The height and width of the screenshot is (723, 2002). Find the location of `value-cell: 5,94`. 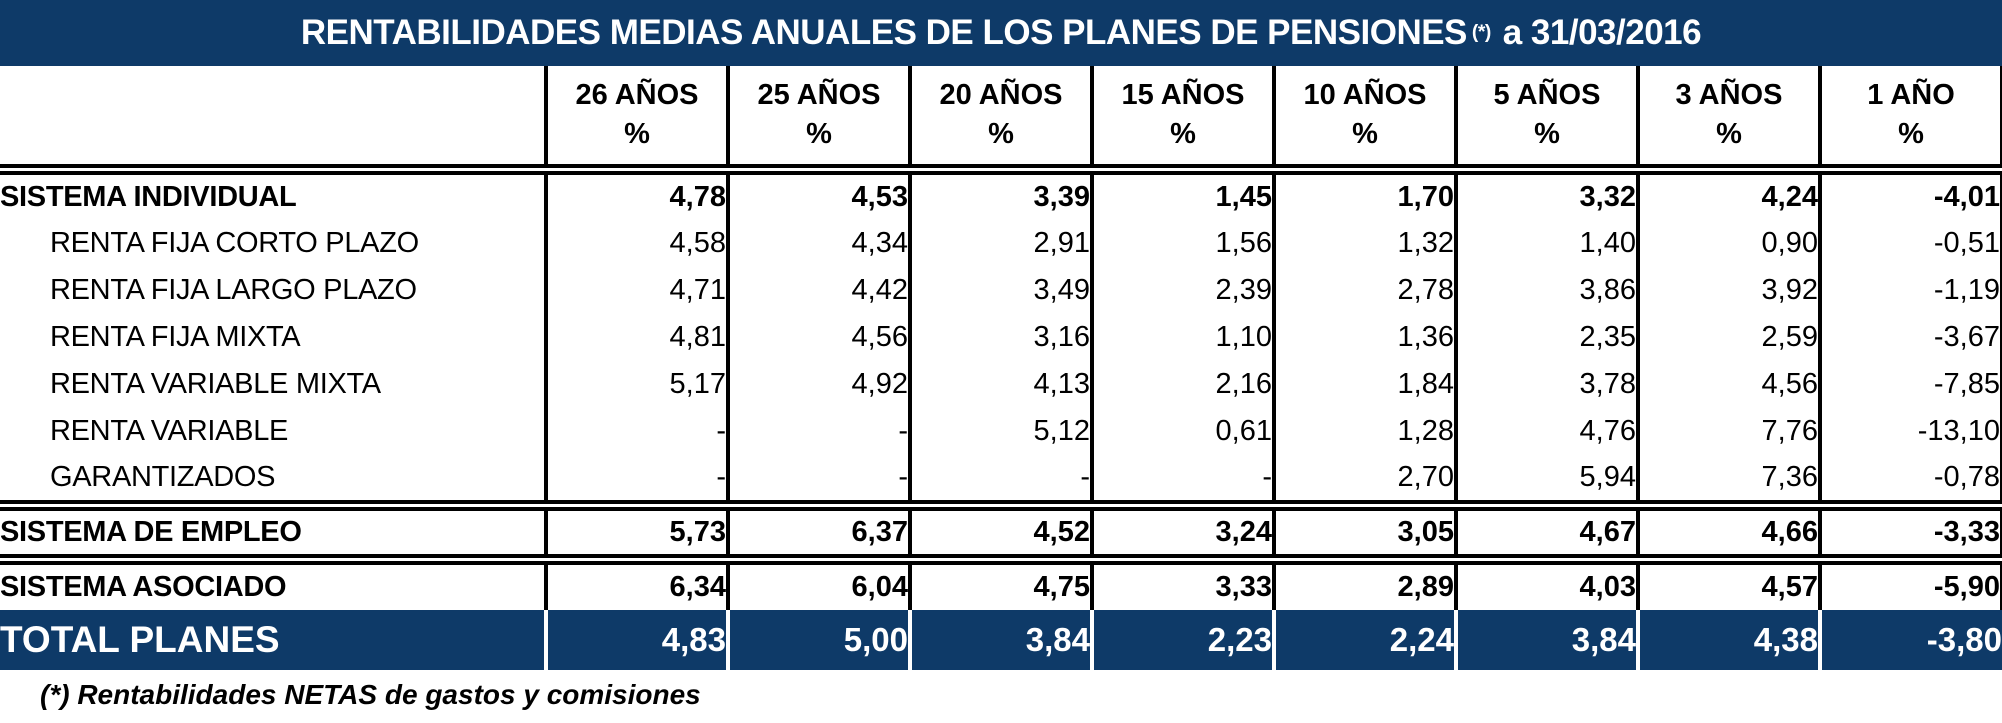

value-cell: 5,94 is located at coordinates (1546, 478).